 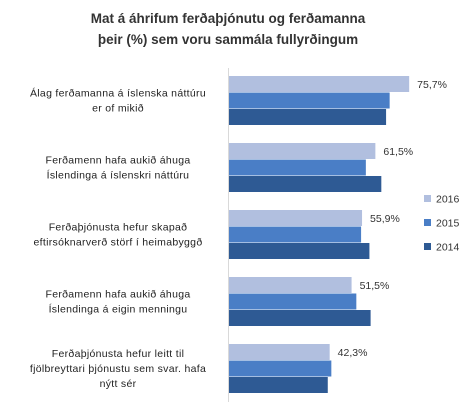 I want to click on category-label-5-line-1: Ferðaþjónusta hefur leitt til, so click(x=118, y=354).